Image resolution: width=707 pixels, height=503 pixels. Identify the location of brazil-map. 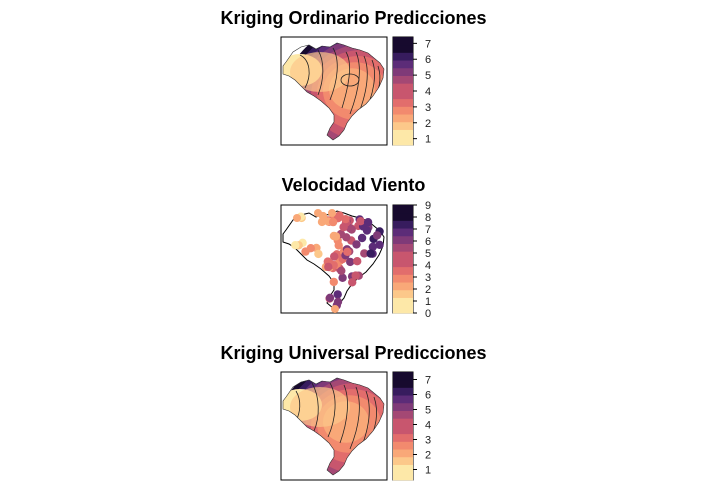
(333, 91).